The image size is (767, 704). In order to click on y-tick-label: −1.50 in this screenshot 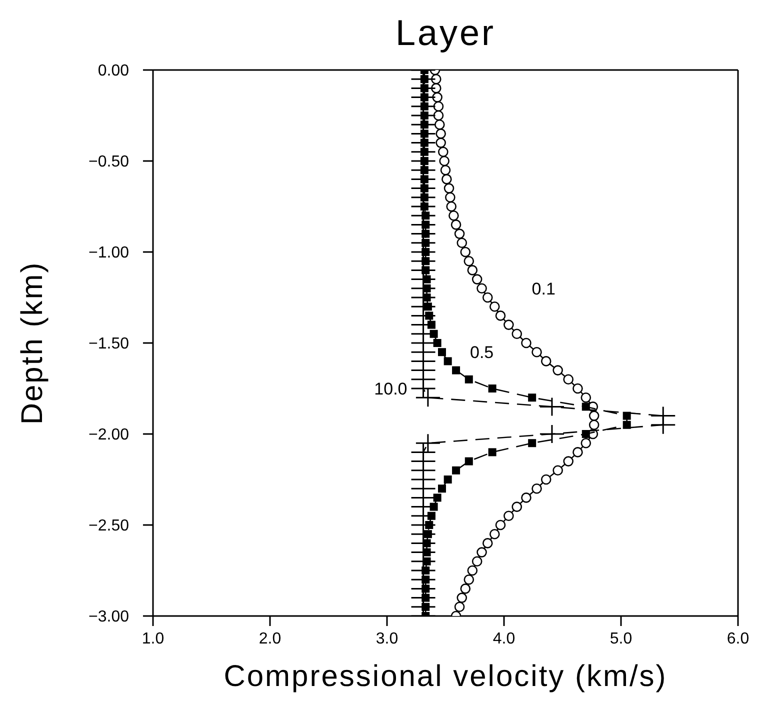, I will do `click(109, 344)`.